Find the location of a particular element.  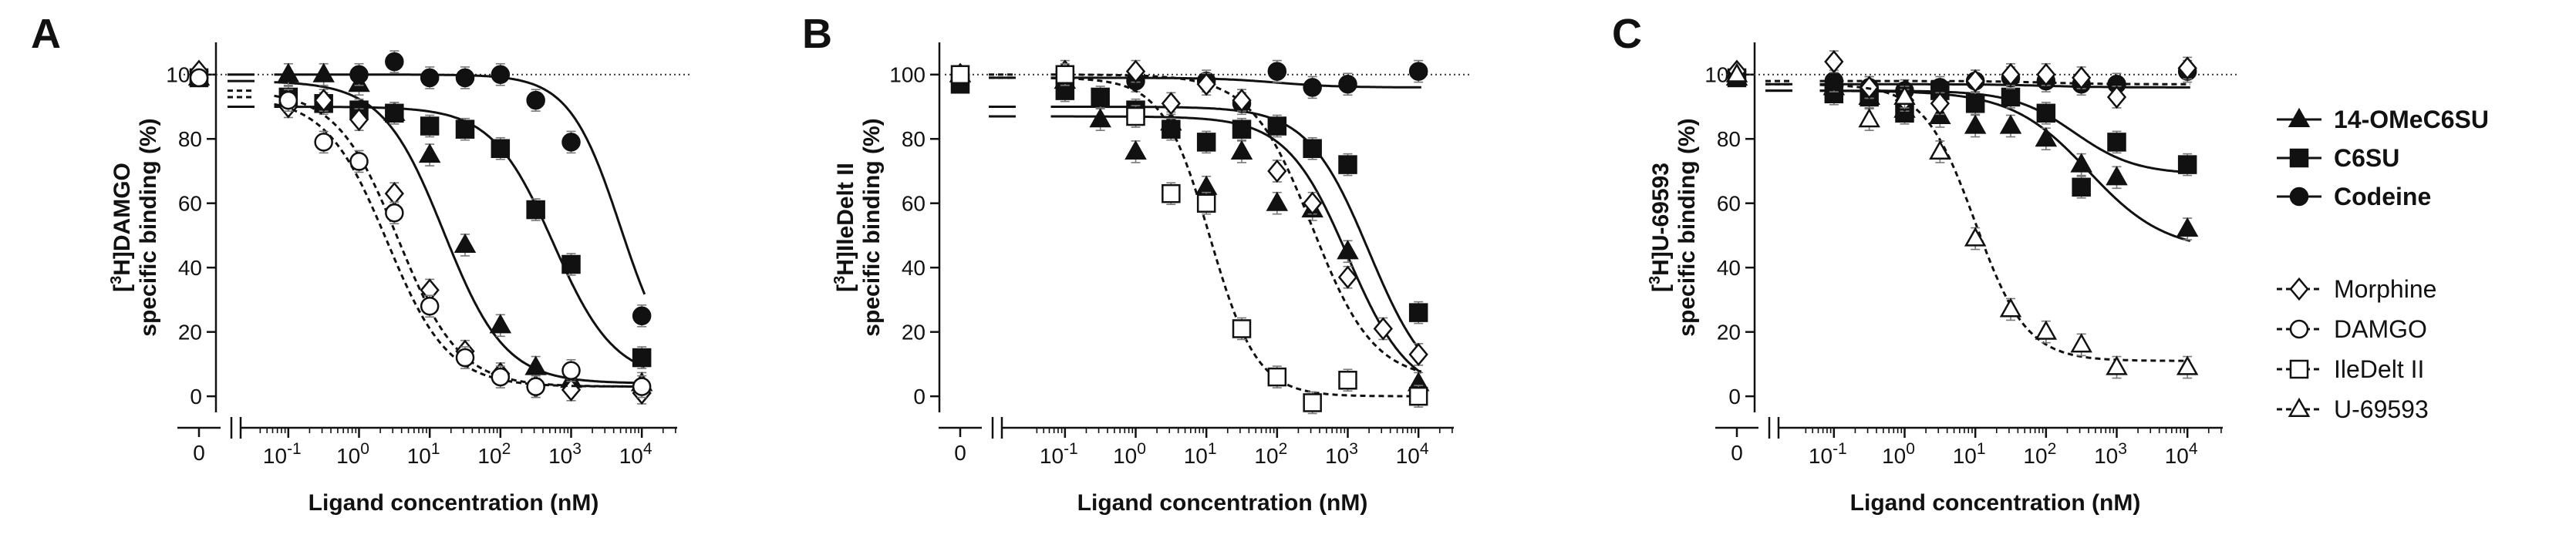

y-axis-title-line2: specific binding (%) is located at coordinates (1687, 227).